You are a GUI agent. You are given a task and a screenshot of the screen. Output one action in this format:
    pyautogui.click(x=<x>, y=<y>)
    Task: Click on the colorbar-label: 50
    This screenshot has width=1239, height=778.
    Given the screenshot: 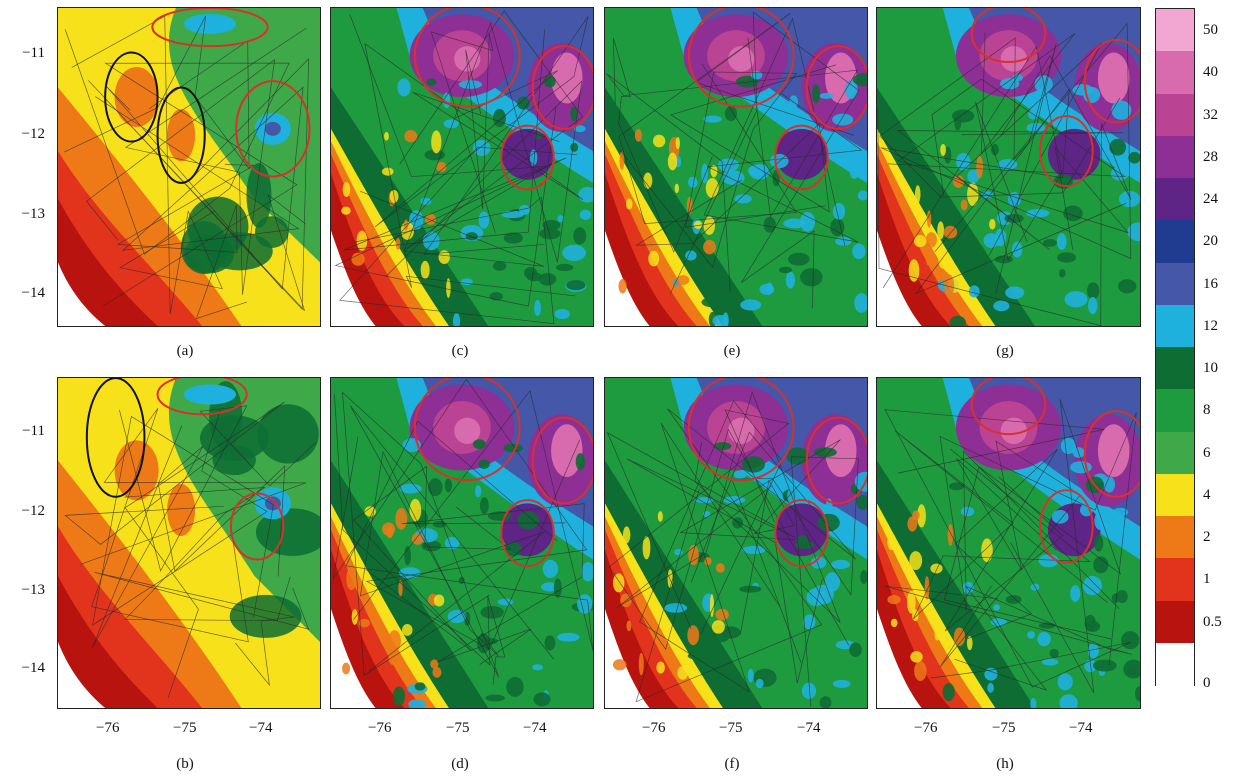 What is the action you would take?
    pyautogui.click(x=1210, y=30)
    